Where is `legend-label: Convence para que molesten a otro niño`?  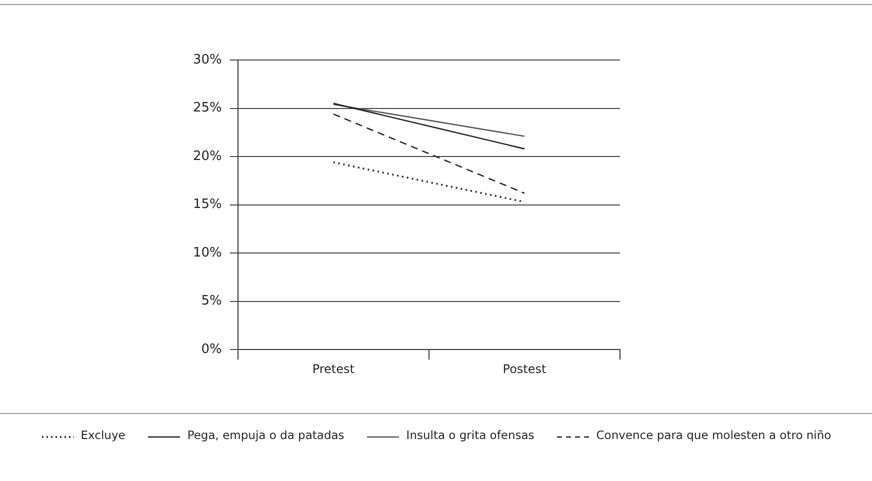
legend-label: Convence para que molesten a otro niño is located at coordinates (714, 435).